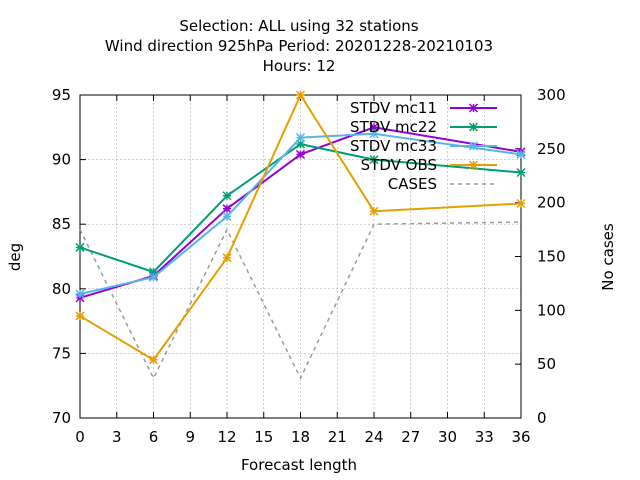  What do you see at coordinates (412, 184) in the screenshot?
I see `legend-label: CASES` at bounding box center [412, 184].